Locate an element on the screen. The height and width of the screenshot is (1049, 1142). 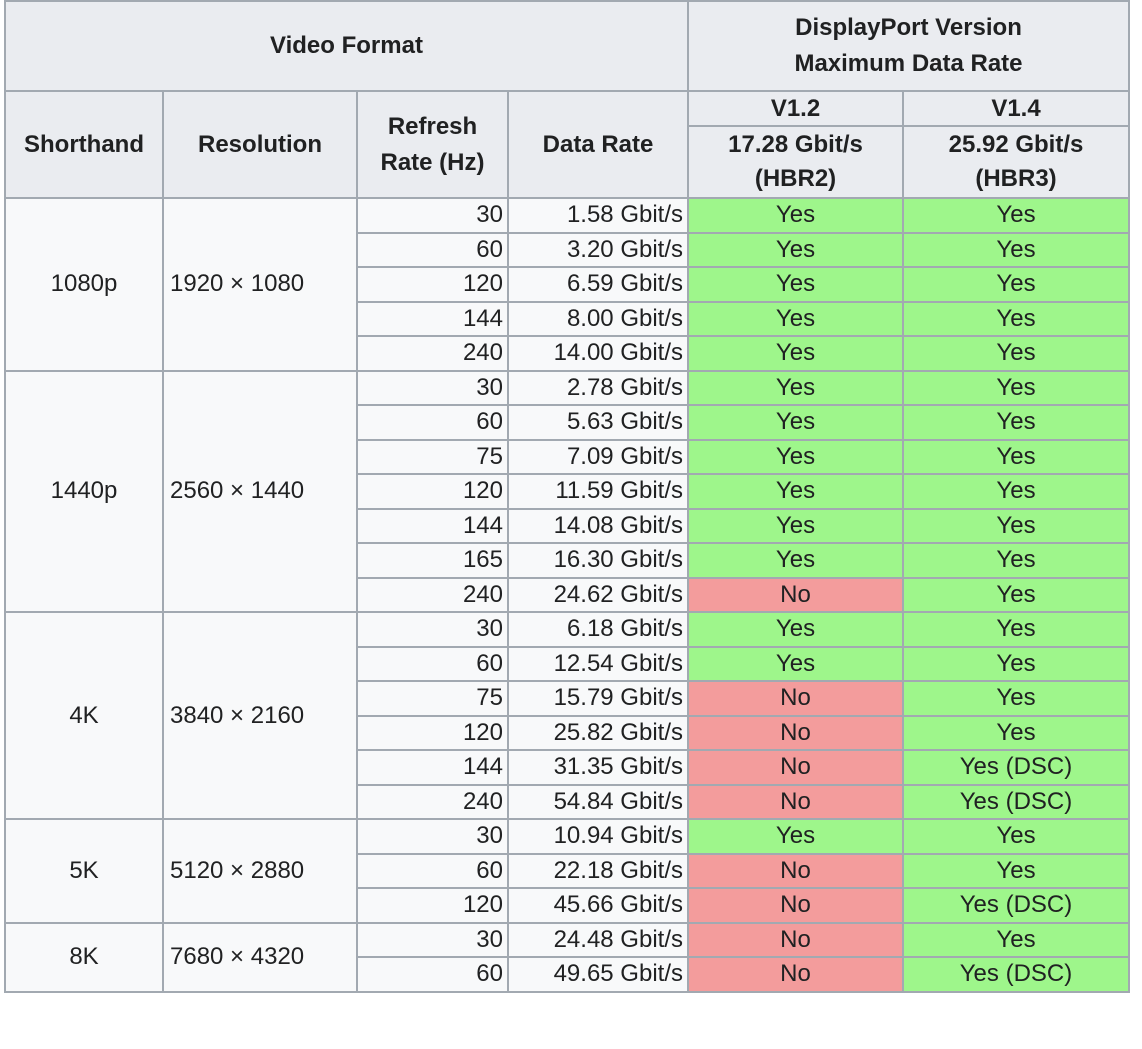
data-rate-cell: 54.84 Gbit/s is located at coordinates (598, 801).